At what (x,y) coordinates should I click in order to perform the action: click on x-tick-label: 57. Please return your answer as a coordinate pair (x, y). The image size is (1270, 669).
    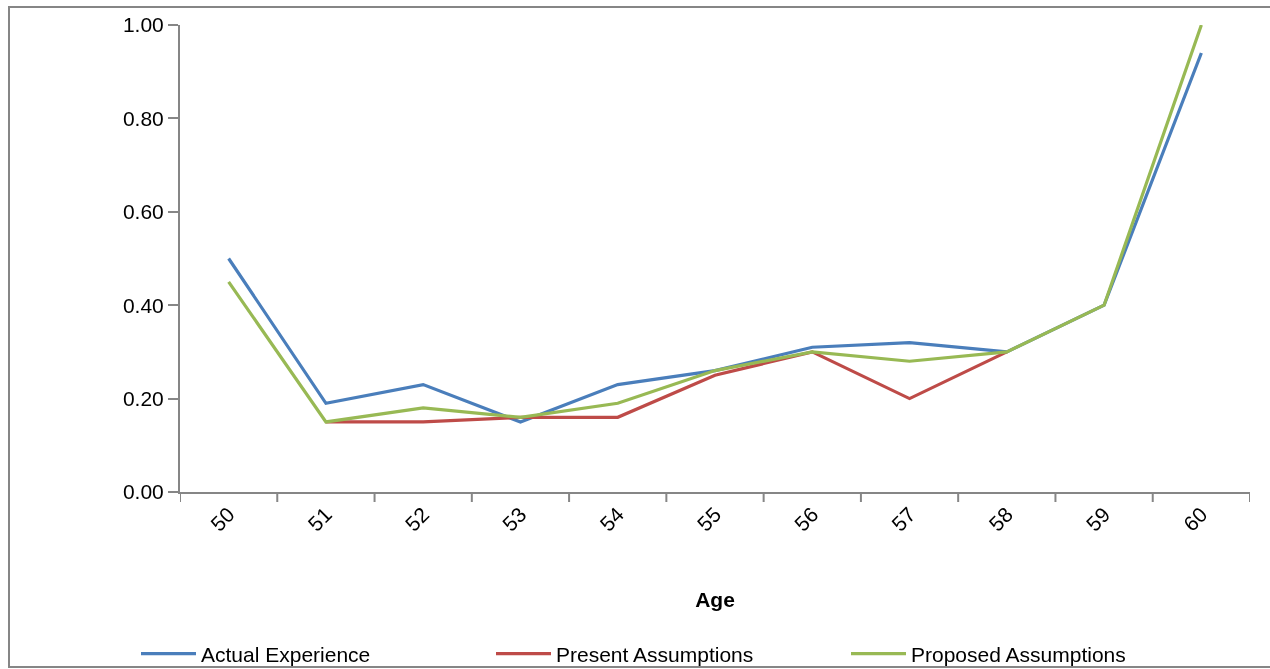
    Looking at the image, I should click on (903, 519).